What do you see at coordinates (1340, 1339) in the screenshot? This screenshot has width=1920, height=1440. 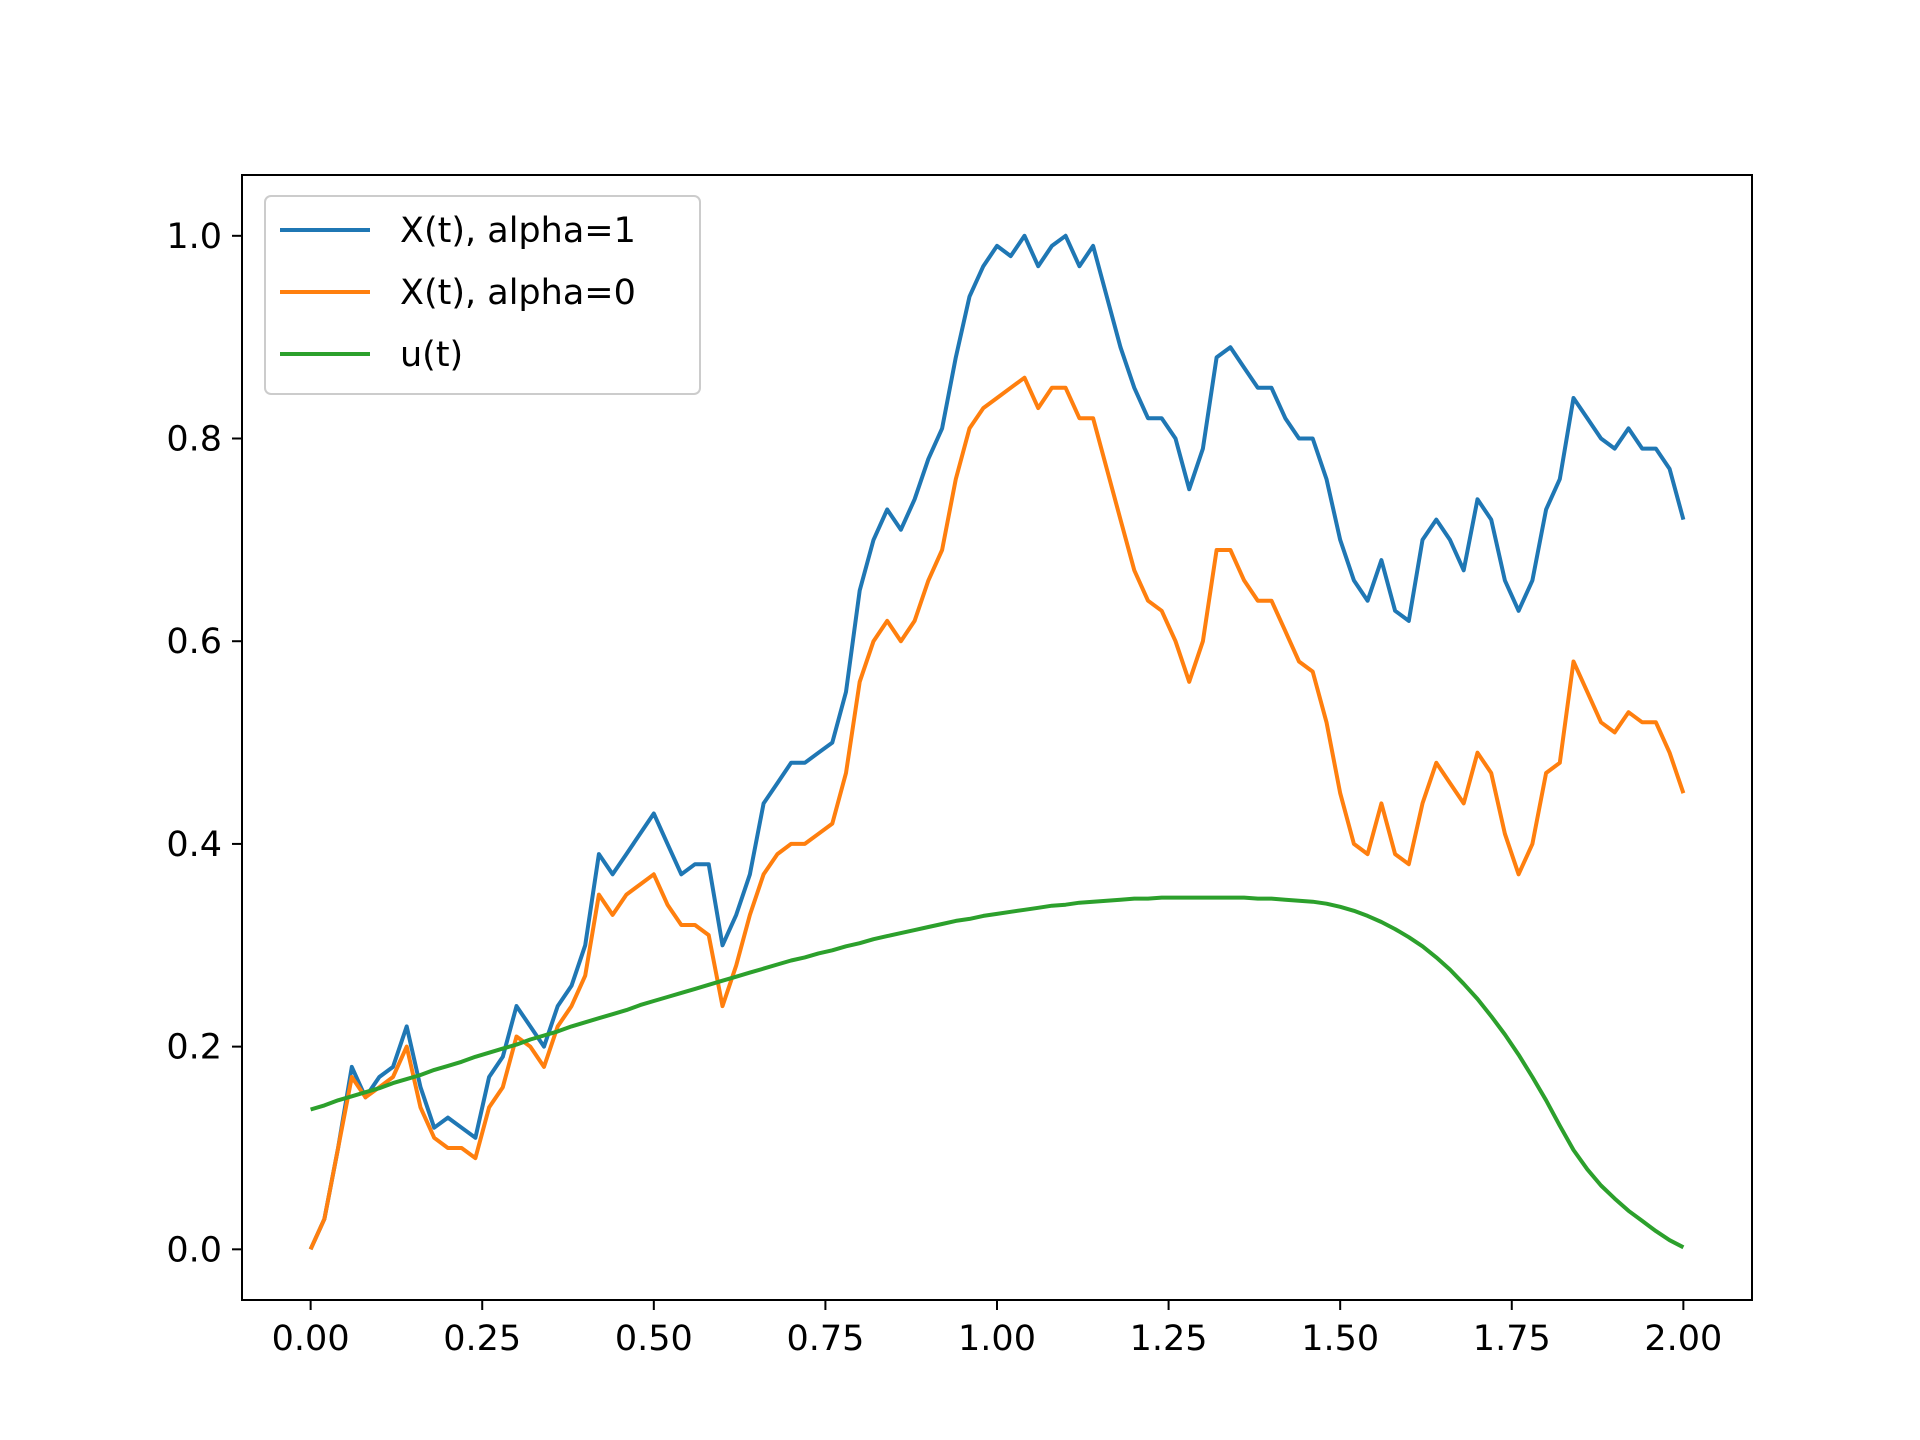 I see `x-tick-label: 1.50` at bounding box center [1340, 1339].